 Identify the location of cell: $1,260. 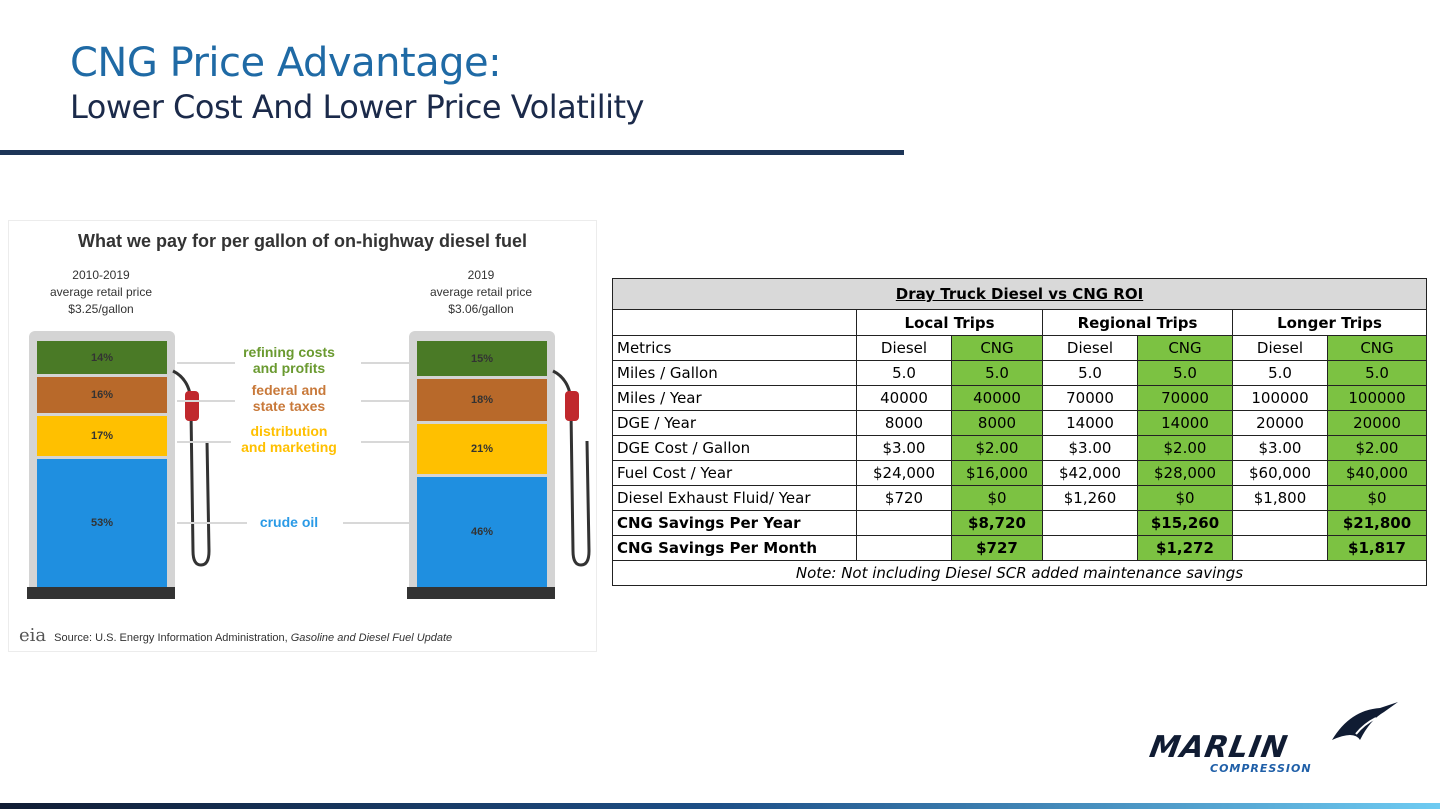
(1090, 498).